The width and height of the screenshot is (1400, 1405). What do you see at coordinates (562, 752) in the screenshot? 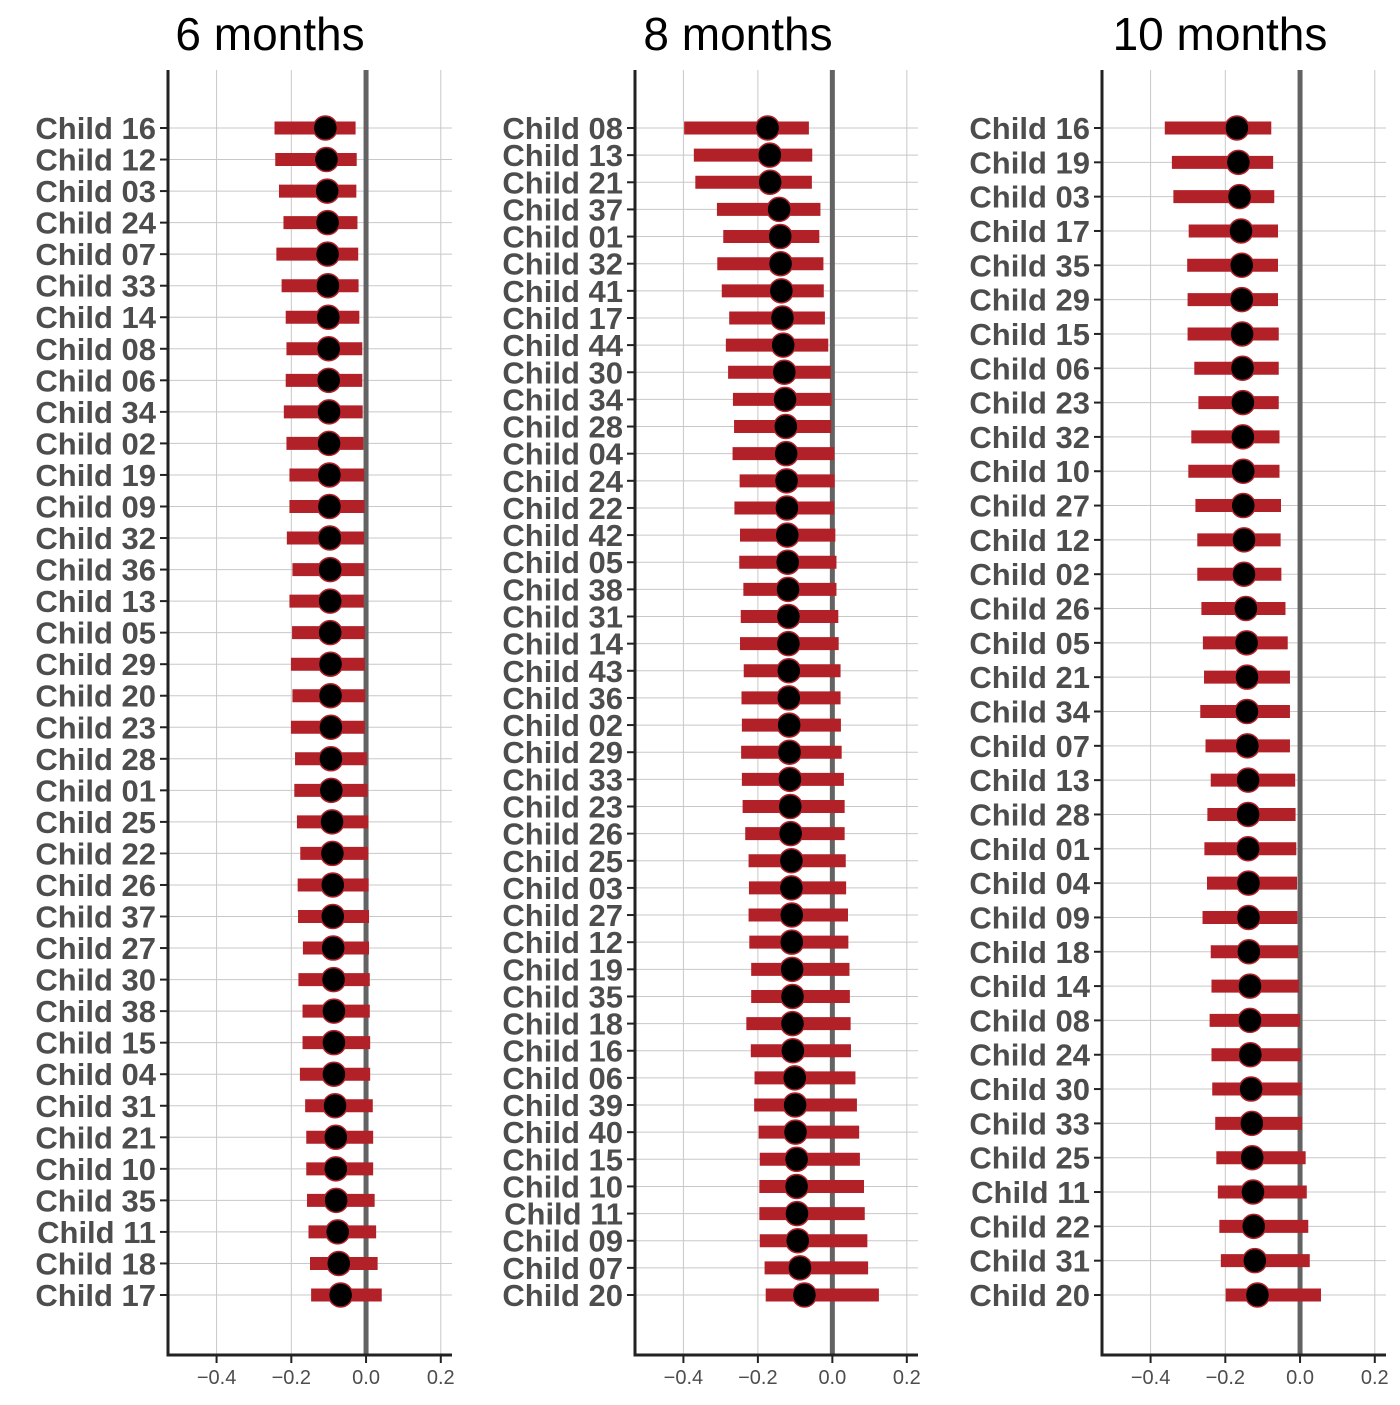
I see `child-label: Child 29` at bounding box center [562, 752].